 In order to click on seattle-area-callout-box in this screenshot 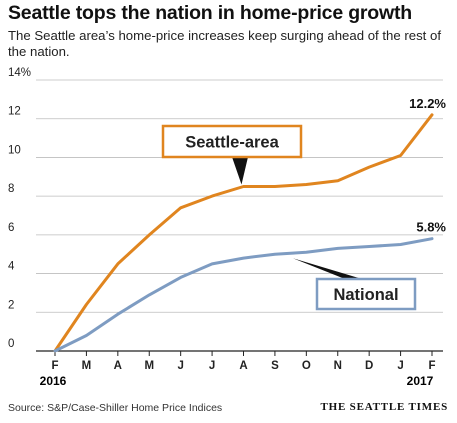, I will do `click(232, 141)`.